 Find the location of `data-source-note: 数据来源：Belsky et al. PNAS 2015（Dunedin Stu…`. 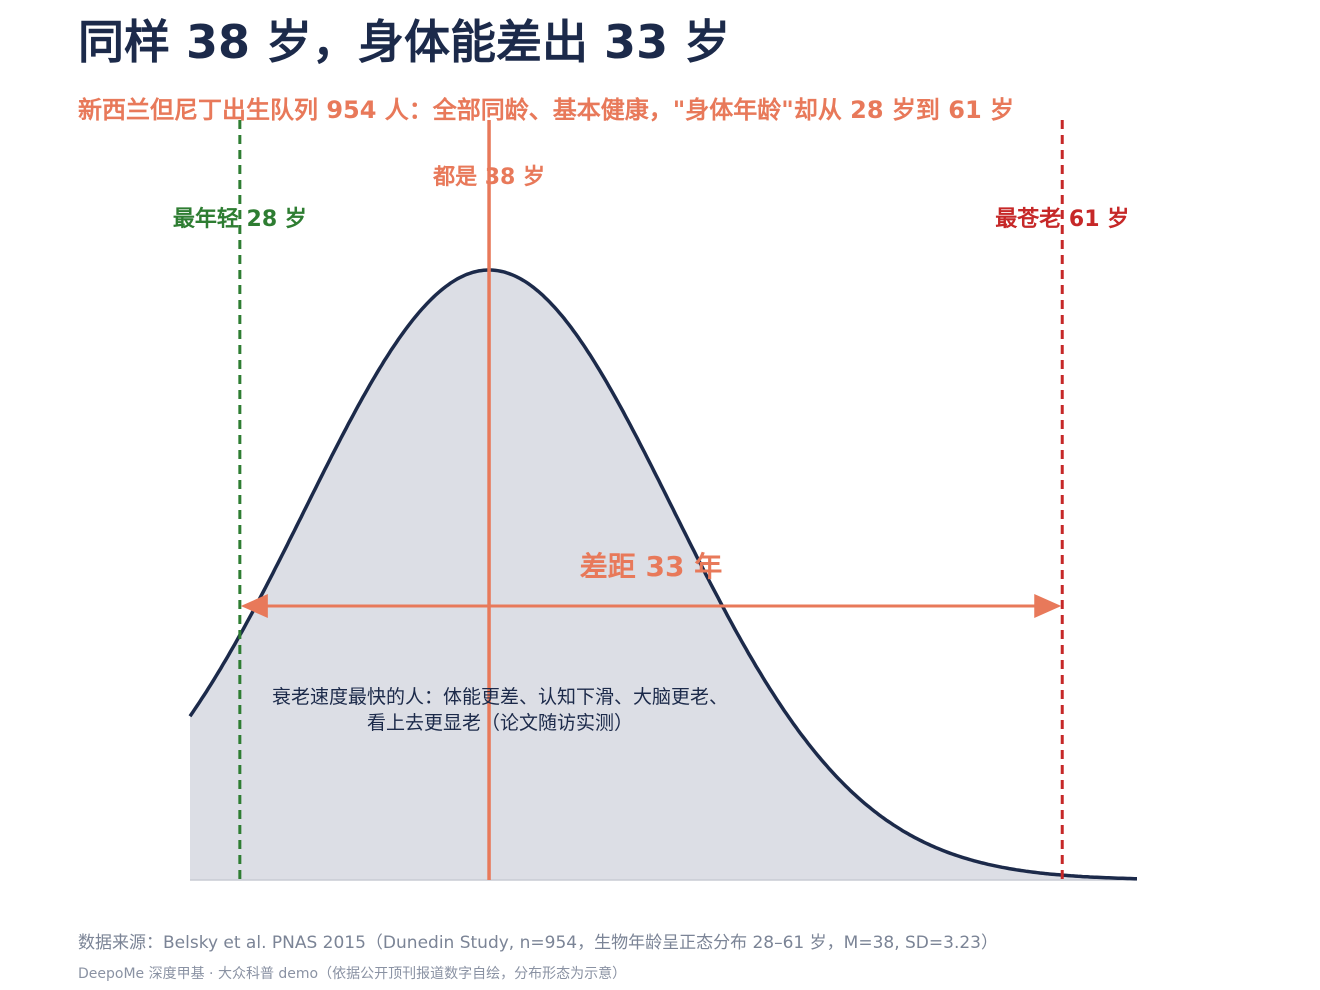

data-source-note: 数据来源：Belsky et al. PNAS 2015（Dunedin Stu… is located at coordinates (538, 943).